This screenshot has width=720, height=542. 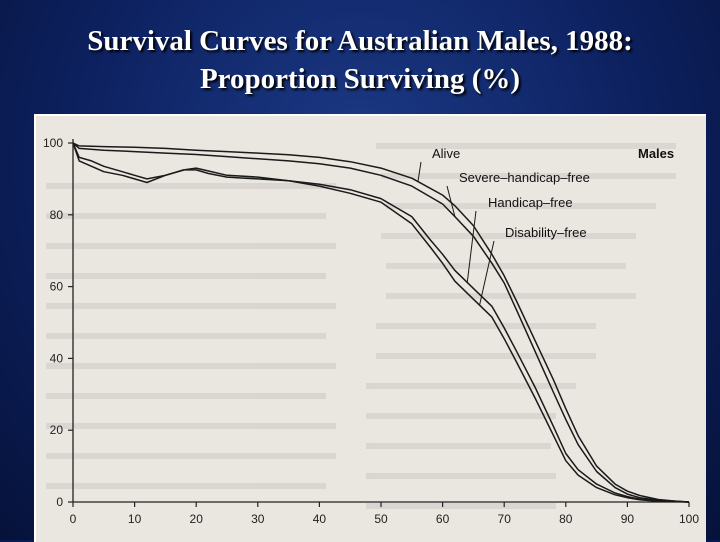 What do you see at coordinates (566, 519) in the screenshot?
I see `x-tick-label: 80` at bounding box center [566, 519].